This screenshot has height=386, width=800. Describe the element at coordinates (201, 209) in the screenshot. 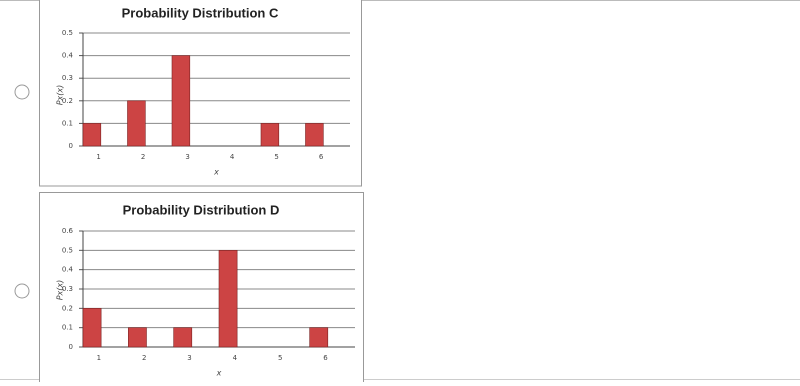

I see `chart-title: Probability Distribution D` at that location.